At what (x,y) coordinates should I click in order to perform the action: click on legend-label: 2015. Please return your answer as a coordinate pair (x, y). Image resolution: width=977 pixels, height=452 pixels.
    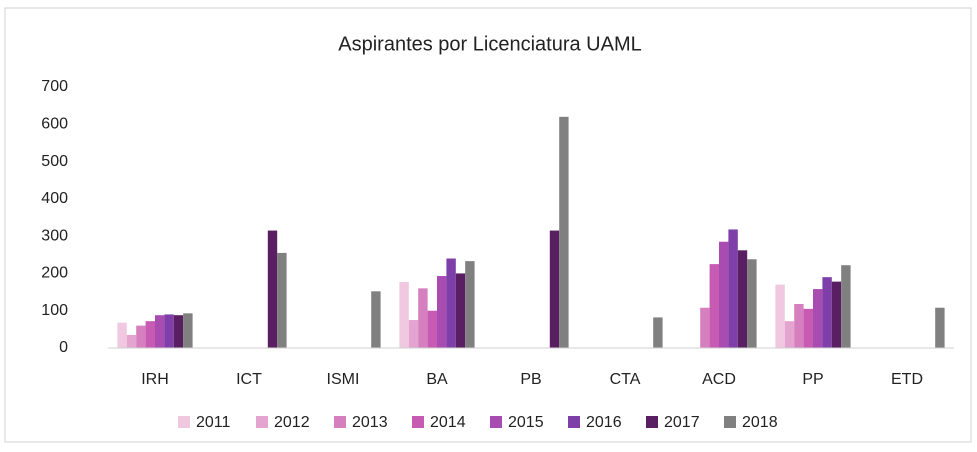
    Looking at the image, I should click on (526, 422).